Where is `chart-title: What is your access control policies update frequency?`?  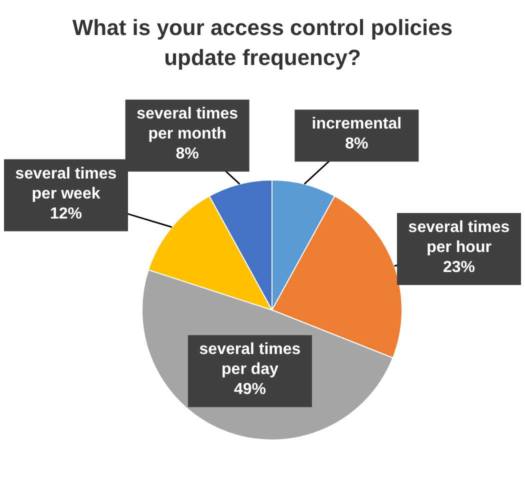
chart-title: What is your access control policies update frequency? is located at coordinates (262, 42).